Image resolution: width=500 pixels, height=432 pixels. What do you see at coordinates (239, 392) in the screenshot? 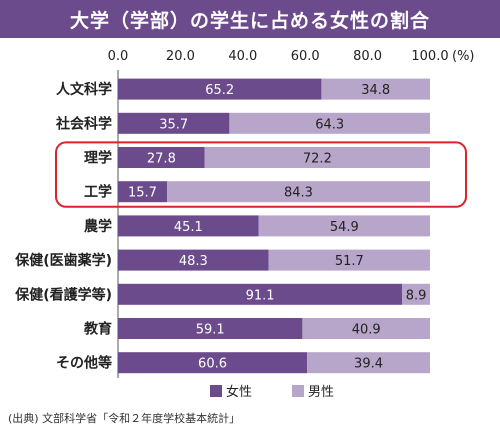
I see `legend-label: 女性` at bounding box center [239, 392].